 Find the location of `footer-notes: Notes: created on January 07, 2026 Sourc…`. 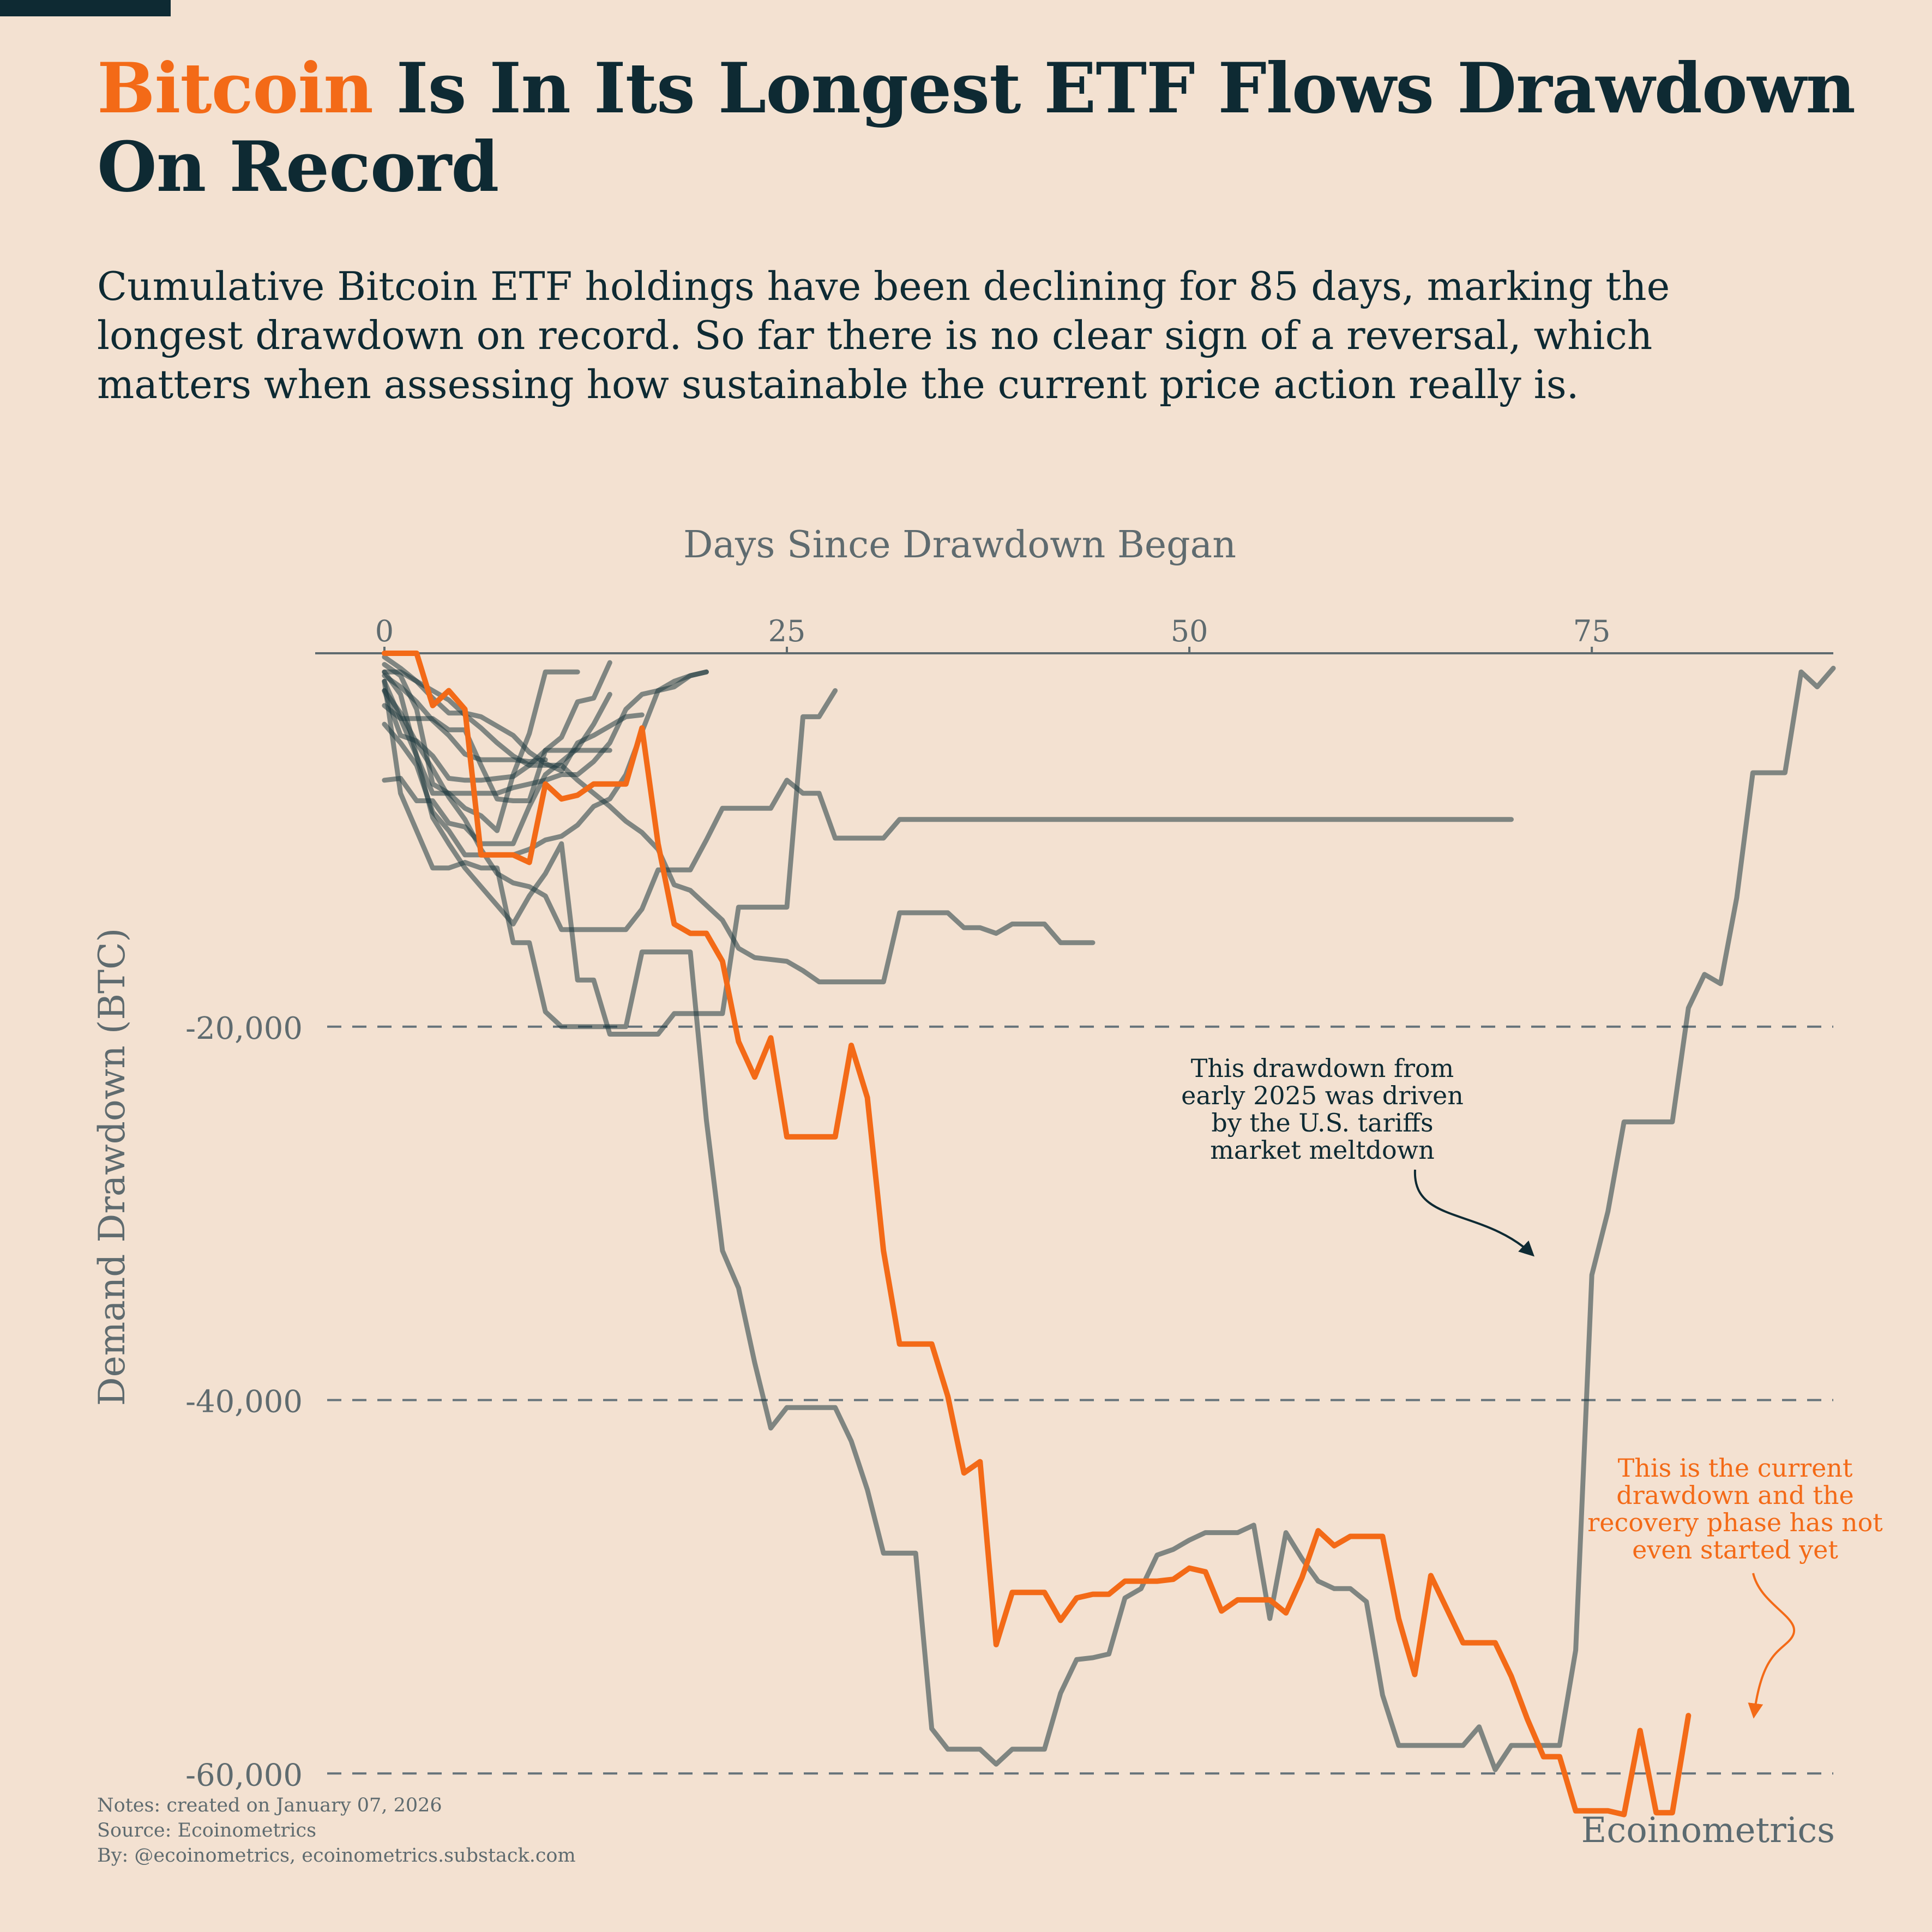

footer-notes: Notes: created on January 07, 2026 Sourc… is located at coordinates (336, 1830).